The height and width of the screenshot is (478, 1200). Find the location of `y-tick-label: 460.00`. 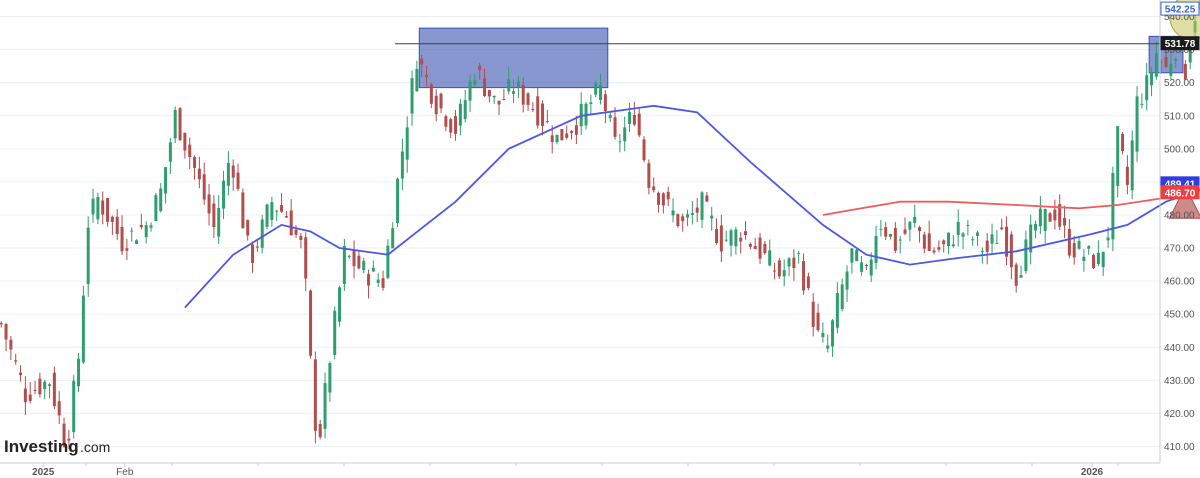

y-tick-label: 460.00 is located at coordinates (1179, 282).